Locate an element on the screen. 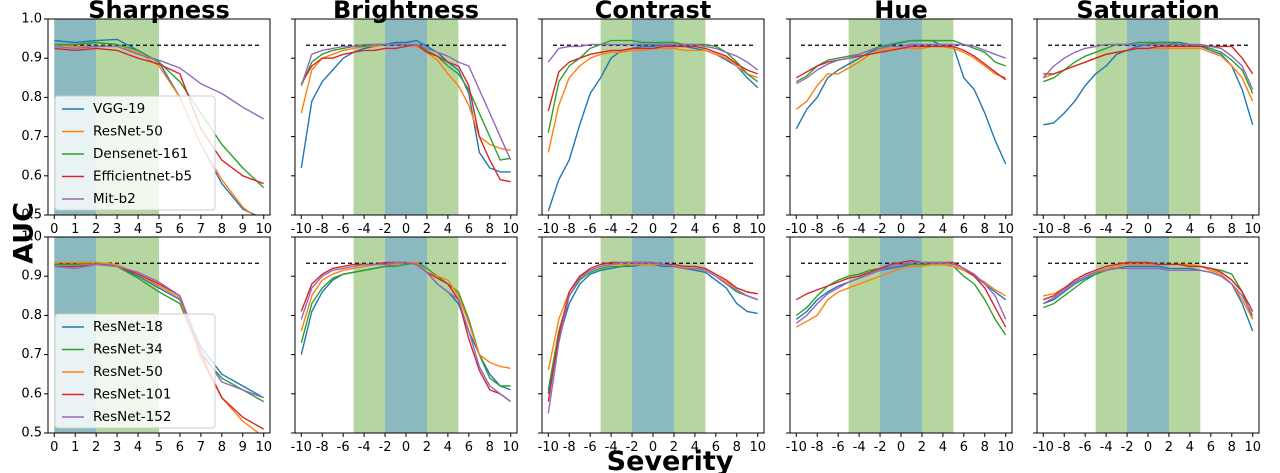 This screenshot has height=473, width=1280. x-axis-label: Severity is located at coordinates (670, 459).